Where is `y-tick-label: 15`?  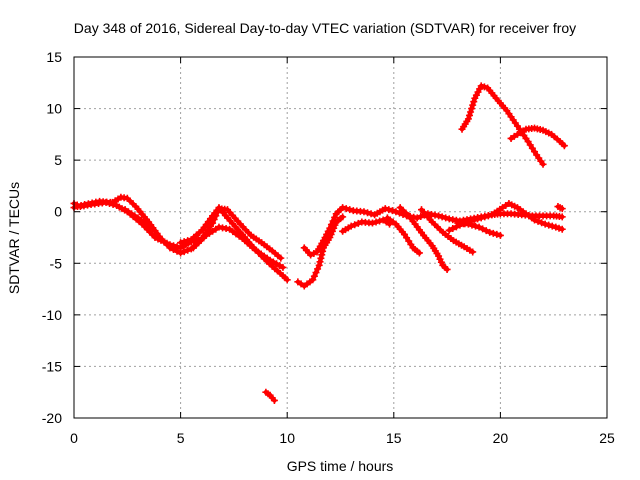 y-tick-label: 15 is located at coordinates (54, 57).